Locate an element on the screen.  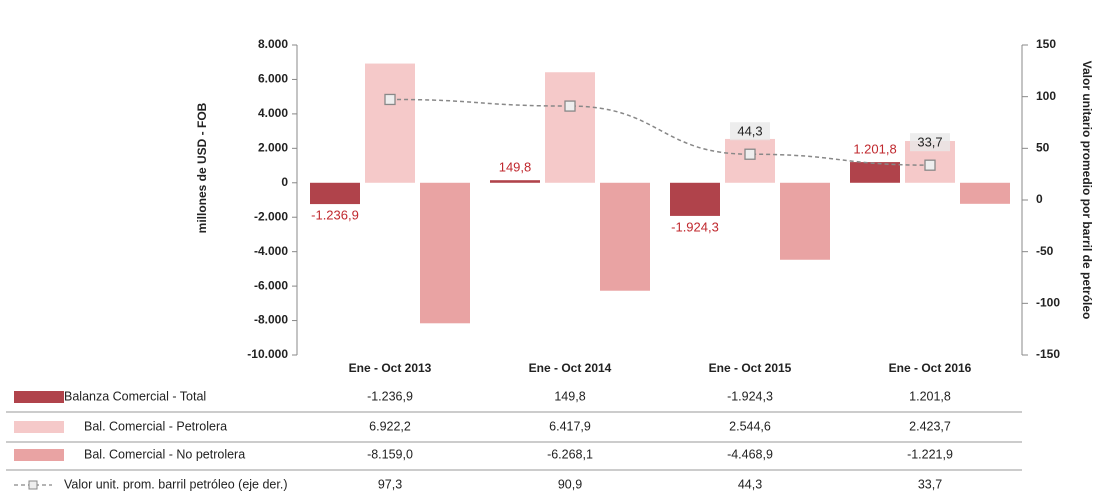
table-cell: 2.423,7 is located at coordinates (930, 426).